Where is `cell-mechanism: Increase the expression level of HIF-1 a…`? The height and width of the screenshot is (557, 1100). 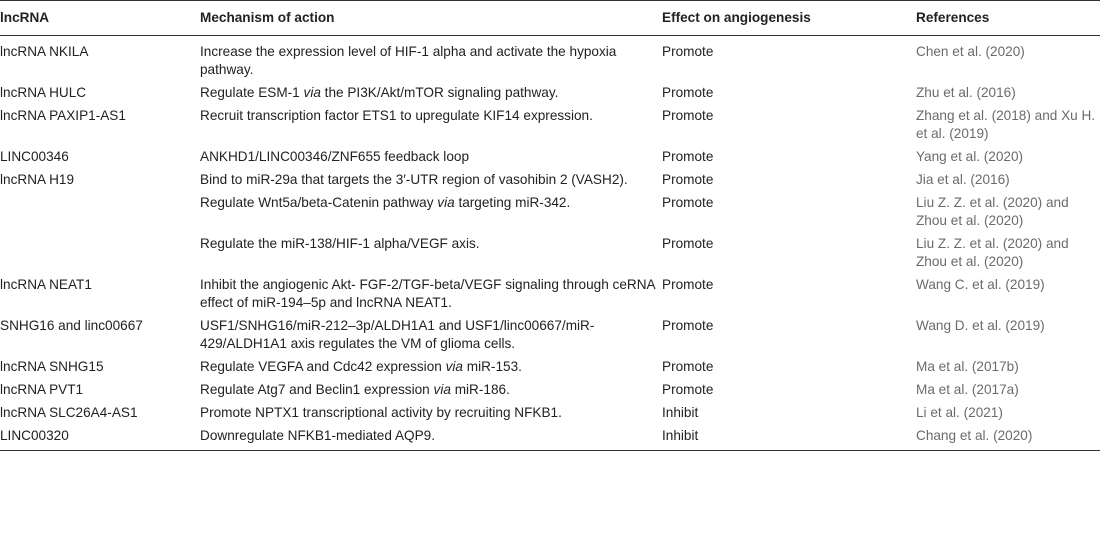
cell-mechanism: Increase the expression level of HIF-1 a… is located at coordinates (431, 60).